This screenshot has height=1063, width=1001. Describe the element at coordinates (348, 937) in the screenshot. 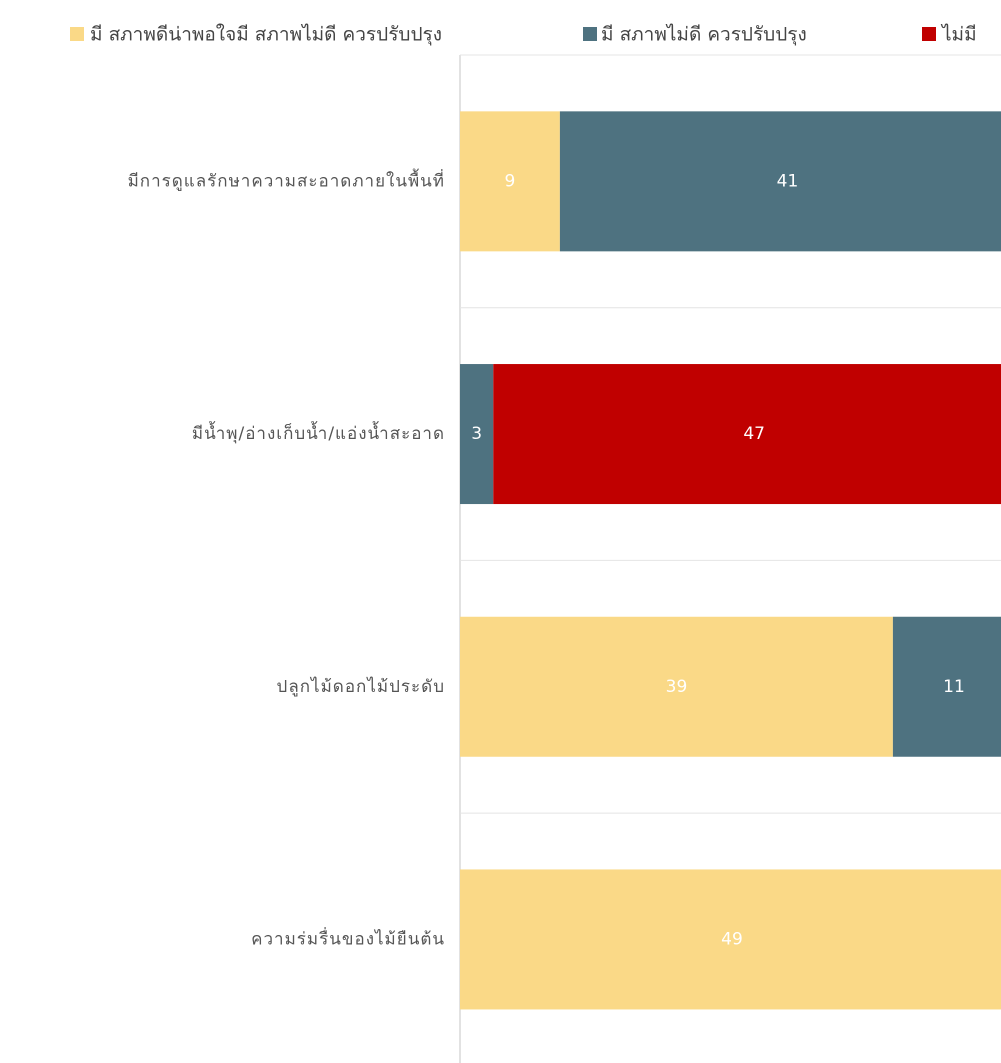

I see `category-label: ความร่มรื่นของไม้ยืนต้น` at that location.